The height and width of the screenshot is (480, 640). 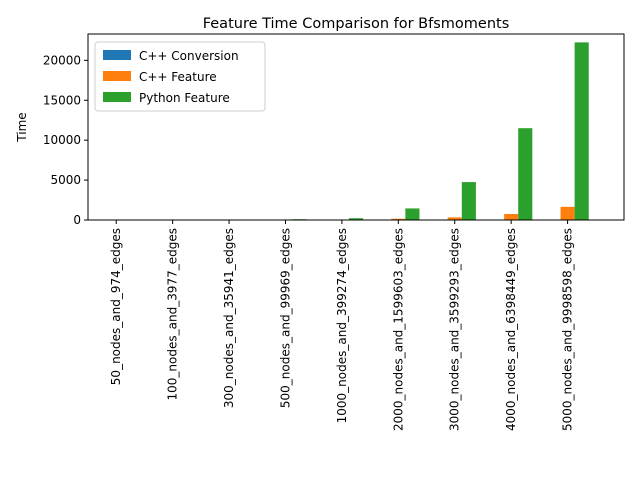 What do you see at coordinates (22, 127) in the screenshot?
I see `y-axis-label: Time` at bounding box center [22, 127].